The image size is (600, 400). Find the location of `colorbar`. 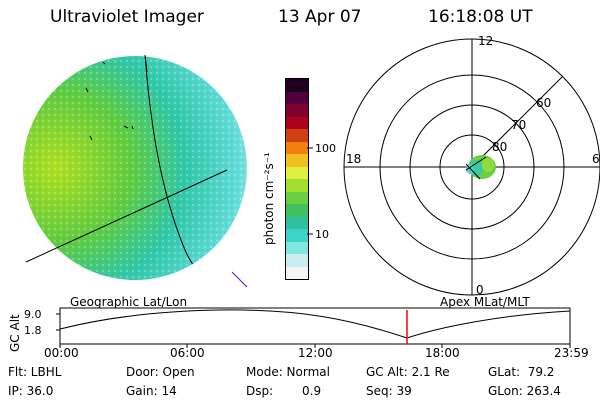

colorbar is located at coordinates (297, 179).